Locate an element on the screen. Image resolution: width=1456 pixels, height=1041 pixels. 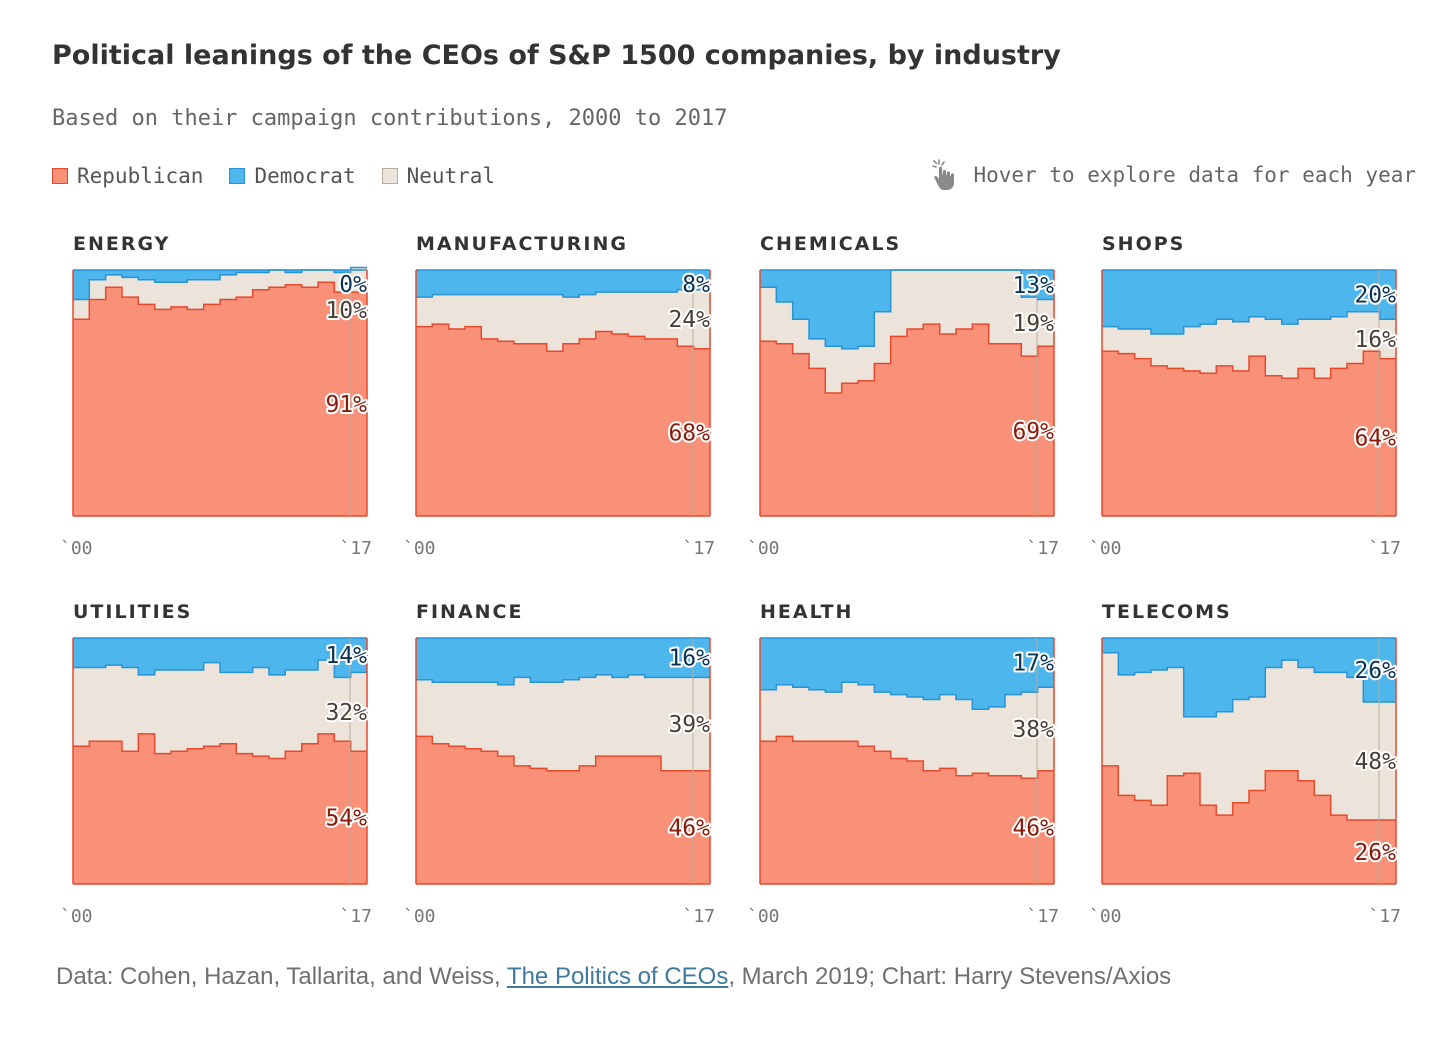
hover-hint: Hover to explore data for each year is located at coordinates (1173, 175).